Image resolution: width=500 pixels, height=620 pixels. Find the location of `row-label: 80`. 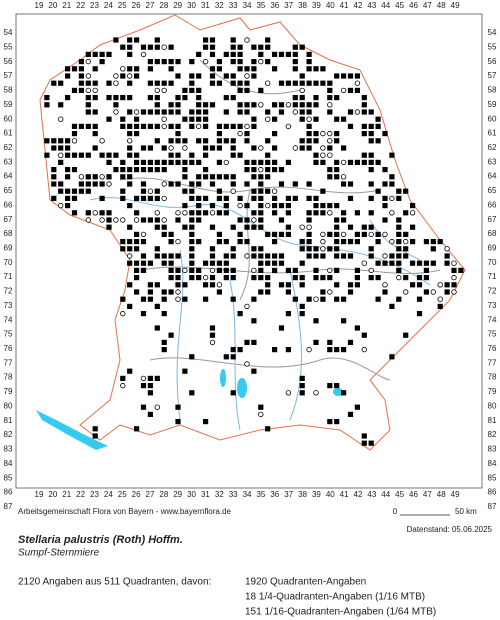

row-label: 80 is located at coordinates (492, 405).